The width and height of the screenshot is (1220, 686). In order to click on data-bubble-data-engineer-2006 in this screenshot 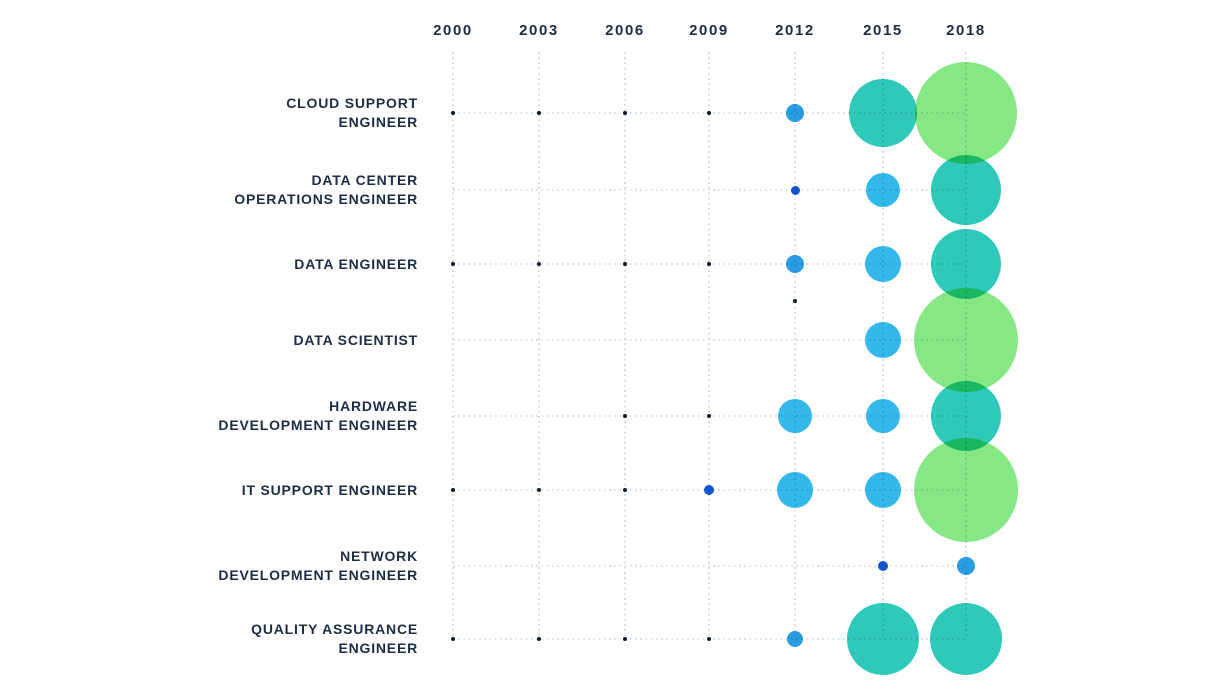, I will do `click(625, 264)`.